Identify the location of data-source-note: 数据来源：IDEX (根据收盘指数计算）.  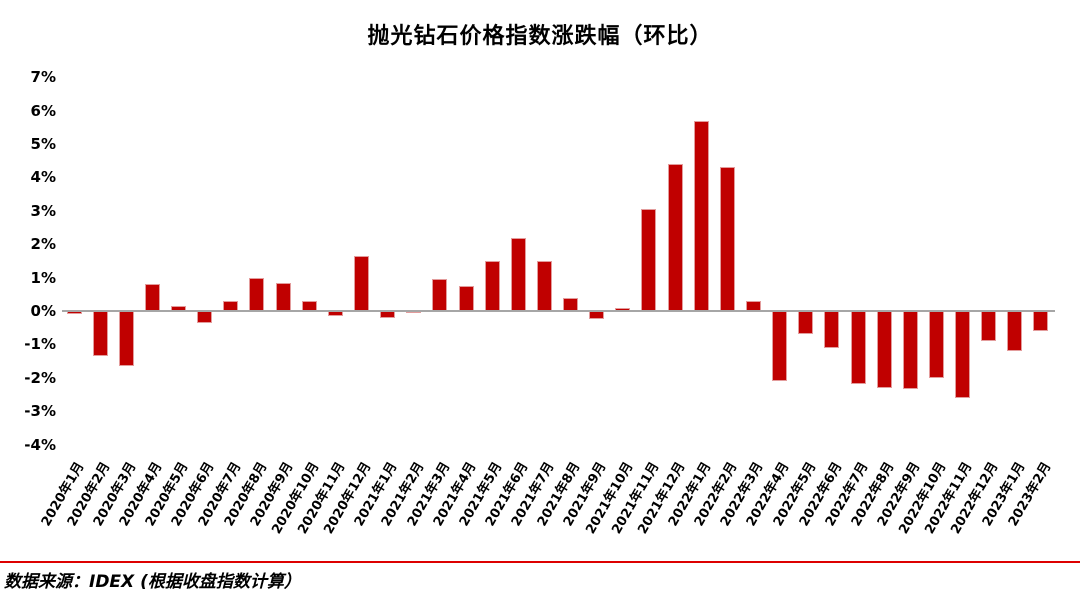
(152, 582).